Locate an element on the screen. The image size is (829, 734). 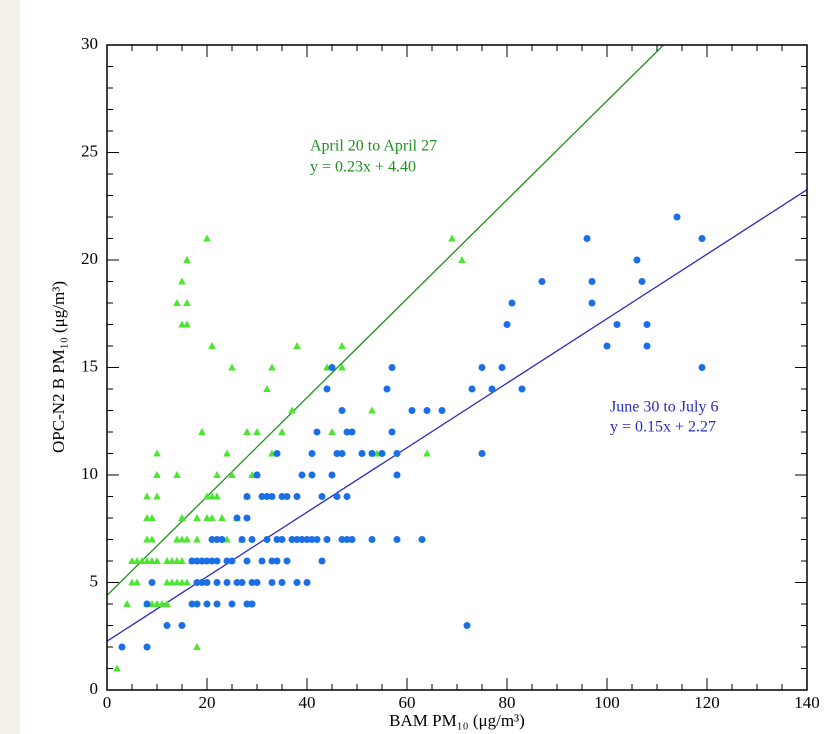
y-tick-label: 5 is located at coordinates (94, 580).